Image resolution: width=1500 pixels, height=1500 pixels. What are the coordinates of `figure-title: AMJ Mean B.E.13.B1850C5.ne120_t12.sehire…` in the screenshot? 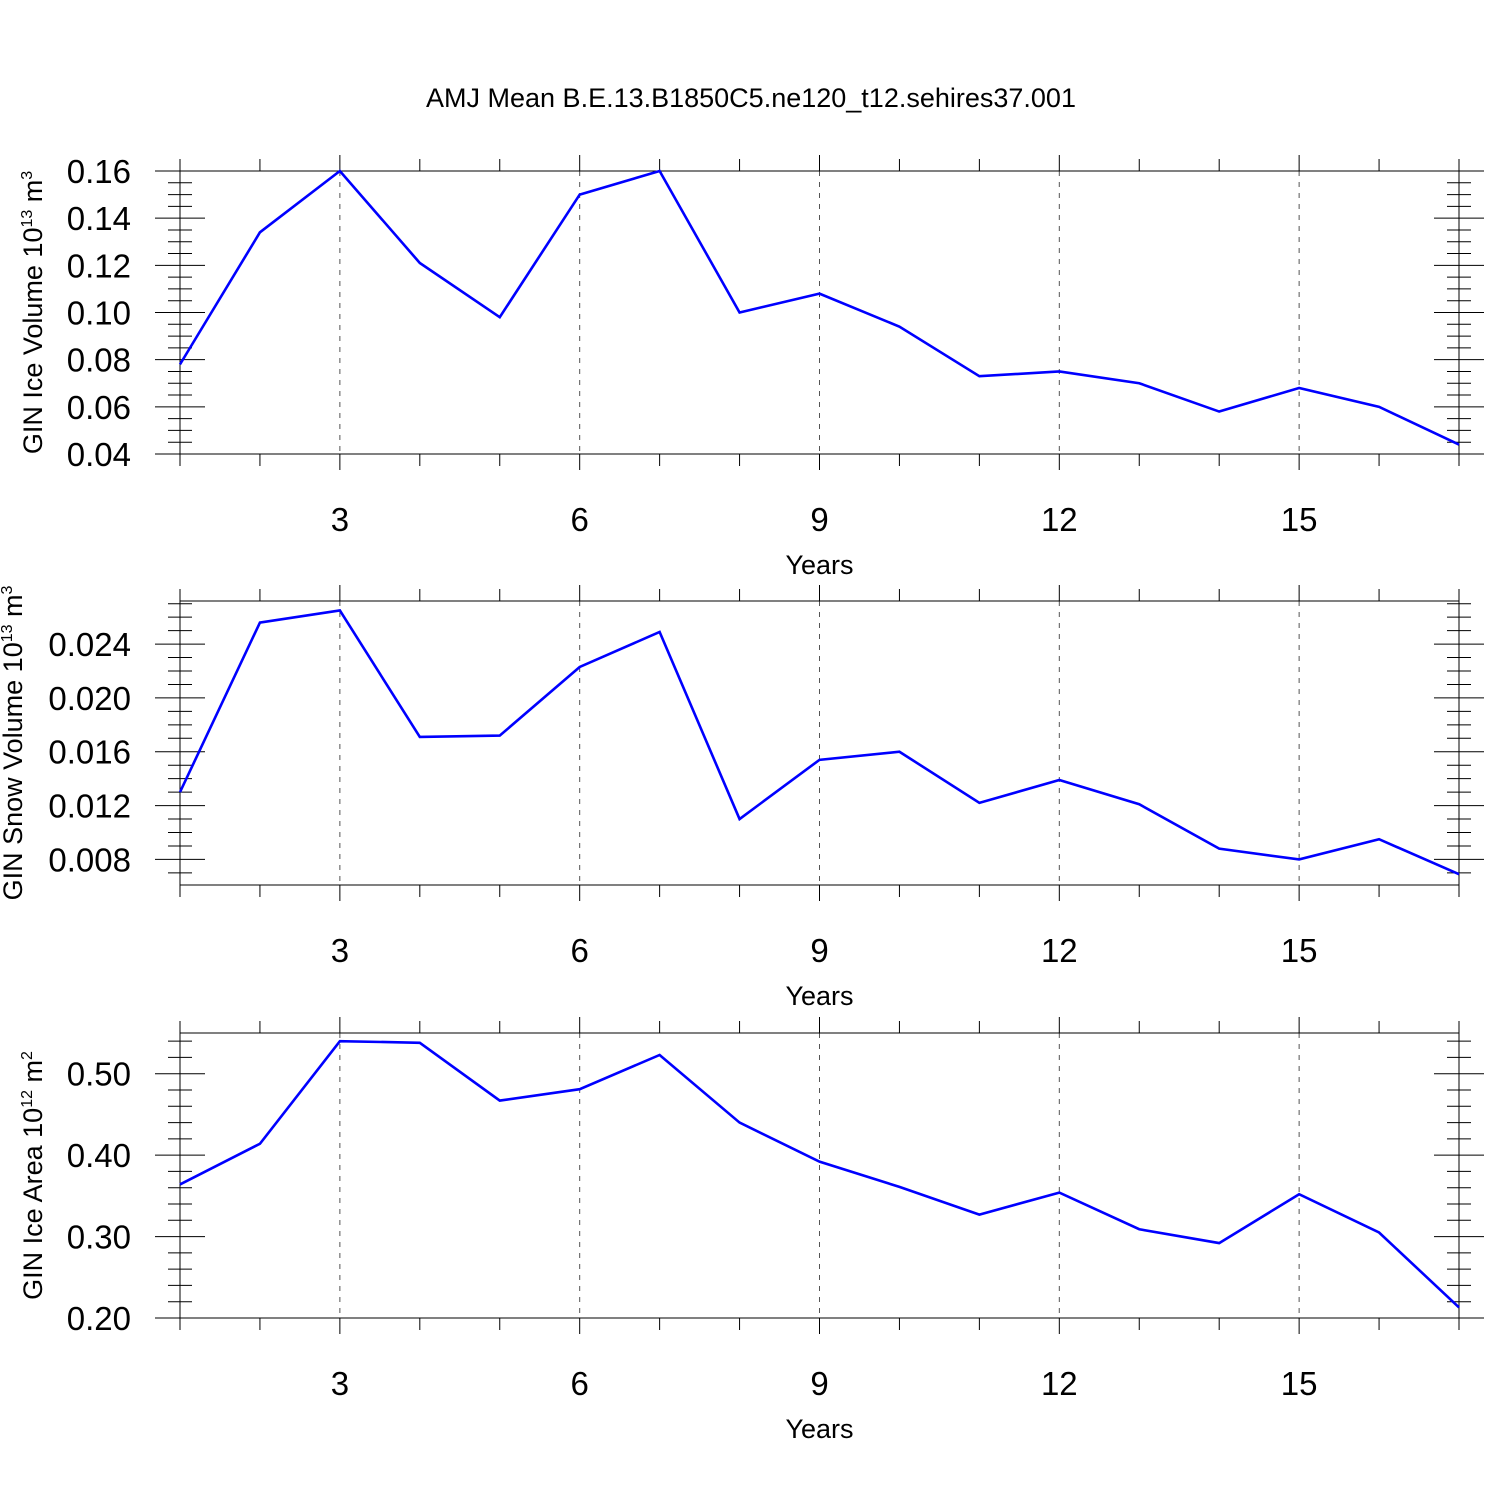 It's located at (751, 98).